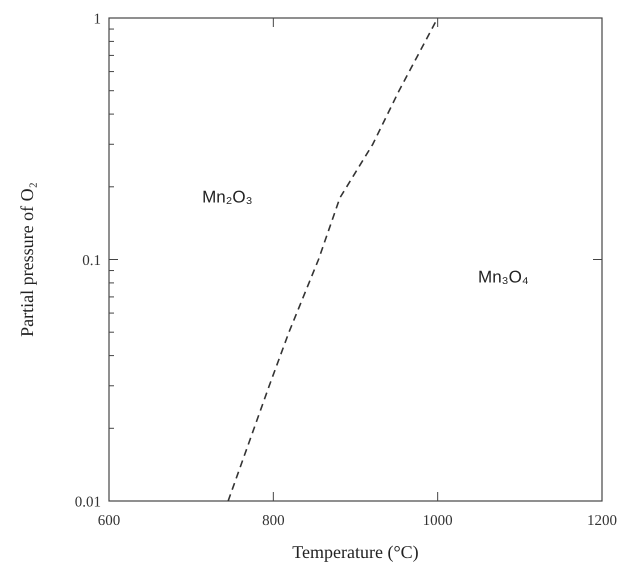 The height and width of the screenshot is (576, 634). What do you see at coordinates (503, 276) in the screenshot?
I see `annotation: Mn₃O₄` at bounding box center [503, 276].